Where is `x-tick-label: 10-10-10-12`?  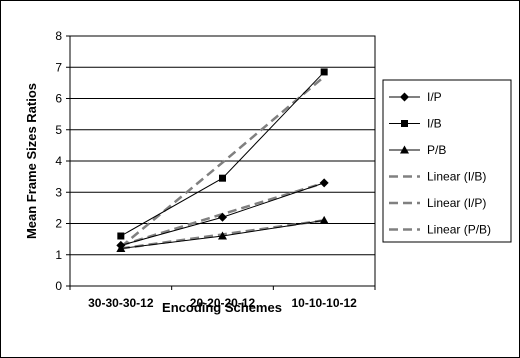 x-tick-label: 10-10-10-12 is located at coordinates (324, 303).